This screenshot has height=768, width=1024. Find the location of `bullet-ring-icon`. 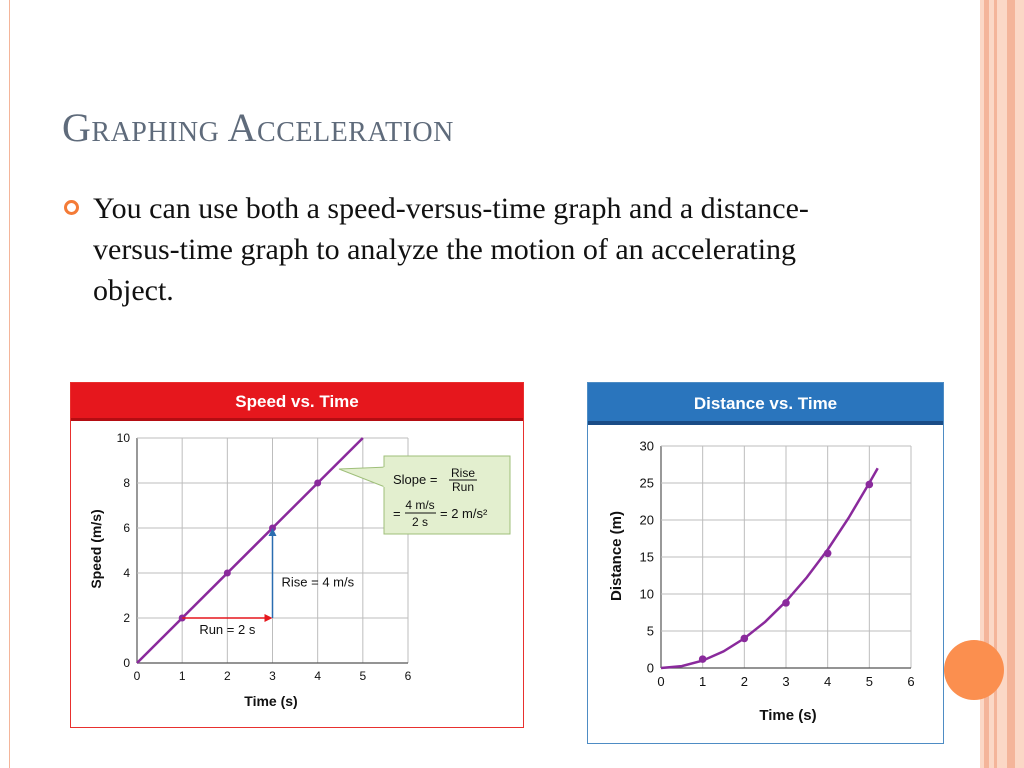

bullet-ring-icon is located at coordinates (71, 207).